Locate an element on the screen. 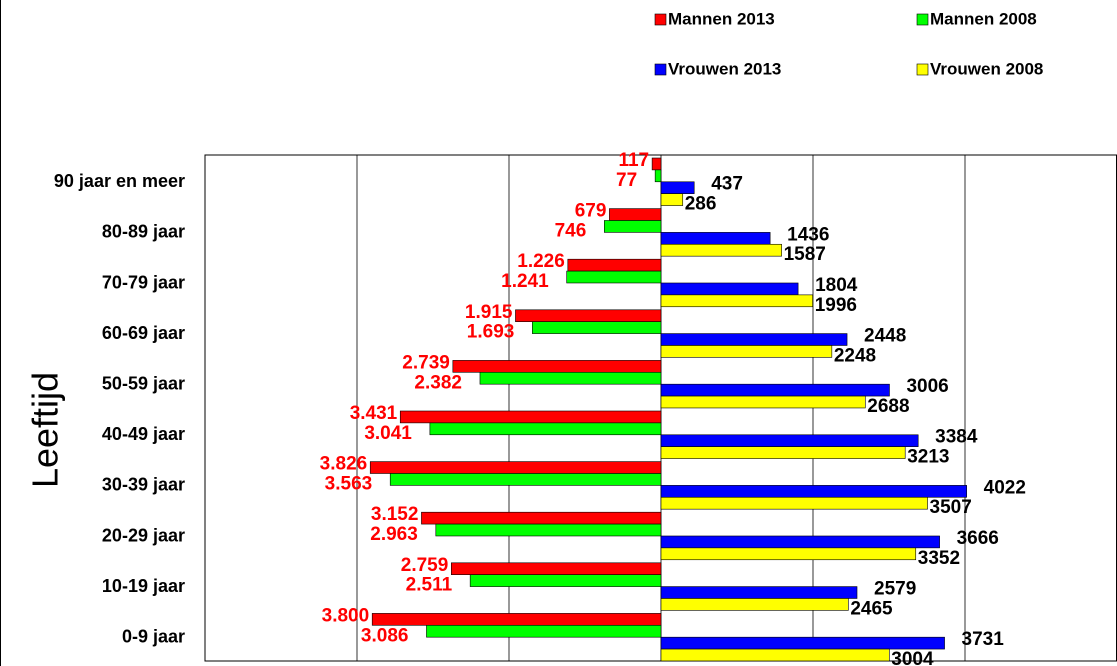 The image size is (1117, 666). legend-label: Mannen 2013 is located at coordinates (721, 18).